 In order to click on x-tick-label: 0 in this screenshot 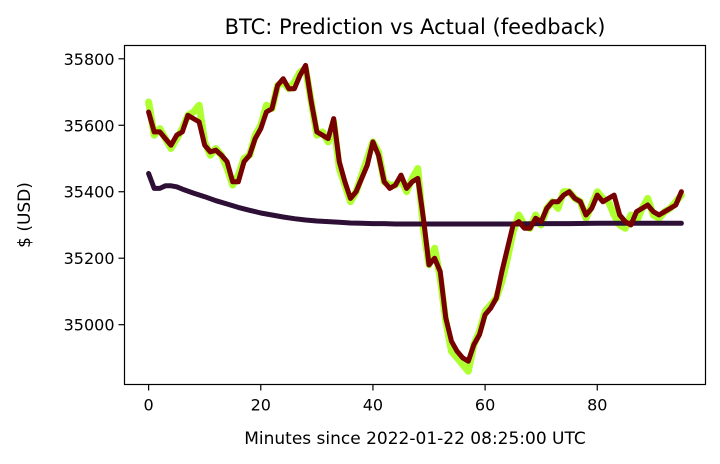, I will do `click(149, 405)`.